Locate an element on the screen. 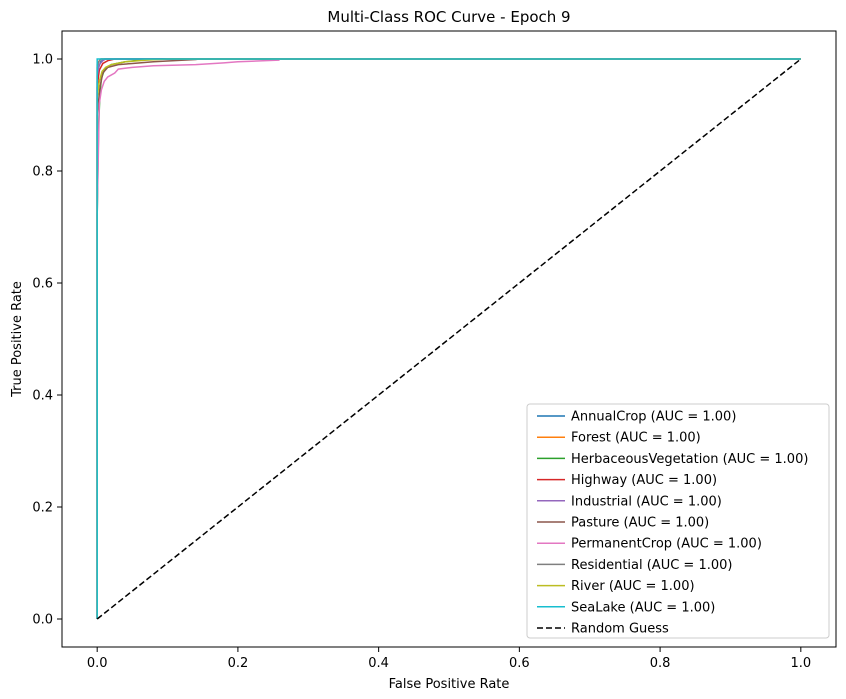 The width and height of the screenshot is (846, 699). x-tick-label: 0.6 is located at coordinates (519, 663).